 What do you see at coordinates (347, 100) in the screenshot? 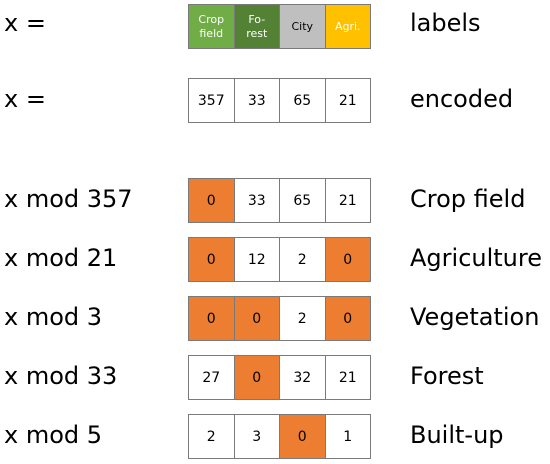
I see `encoded-cell: 21` at bounding box center [347, 100].